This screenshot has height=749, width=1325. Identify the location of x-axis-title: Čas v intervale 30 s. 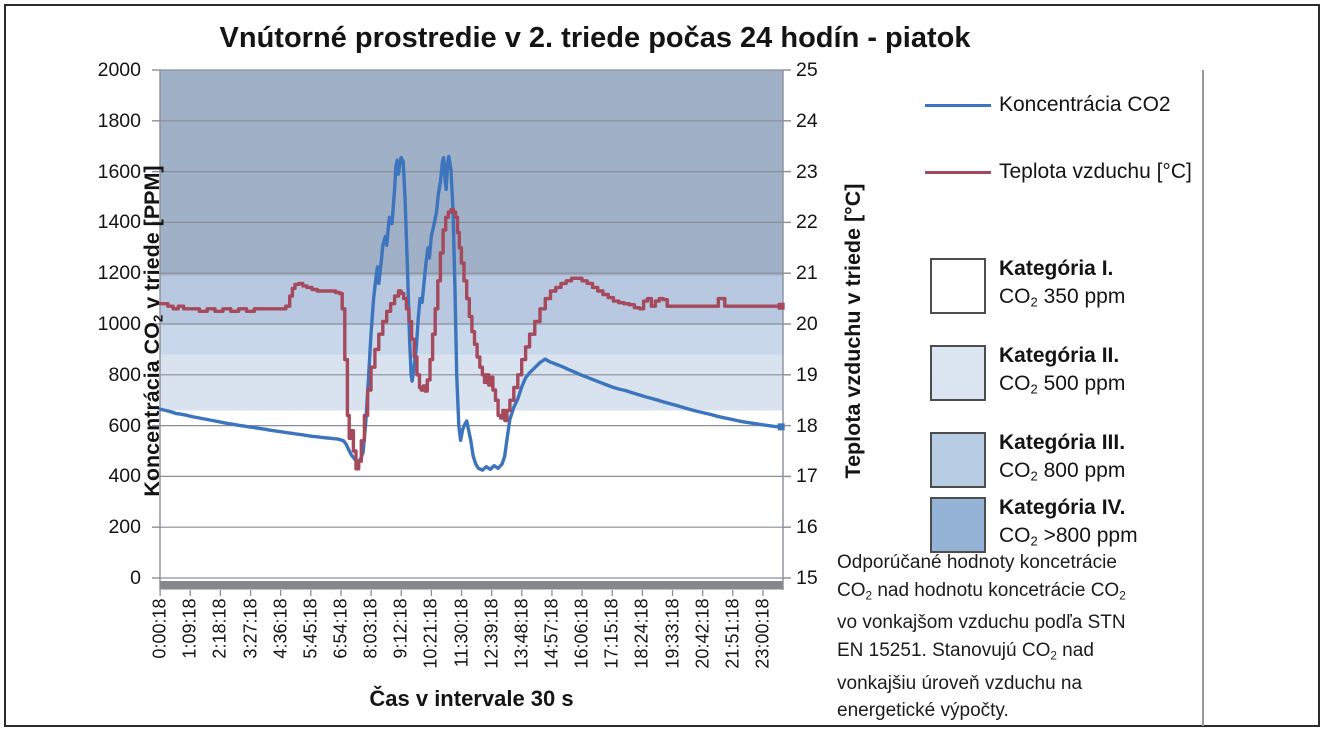
(471, 698).